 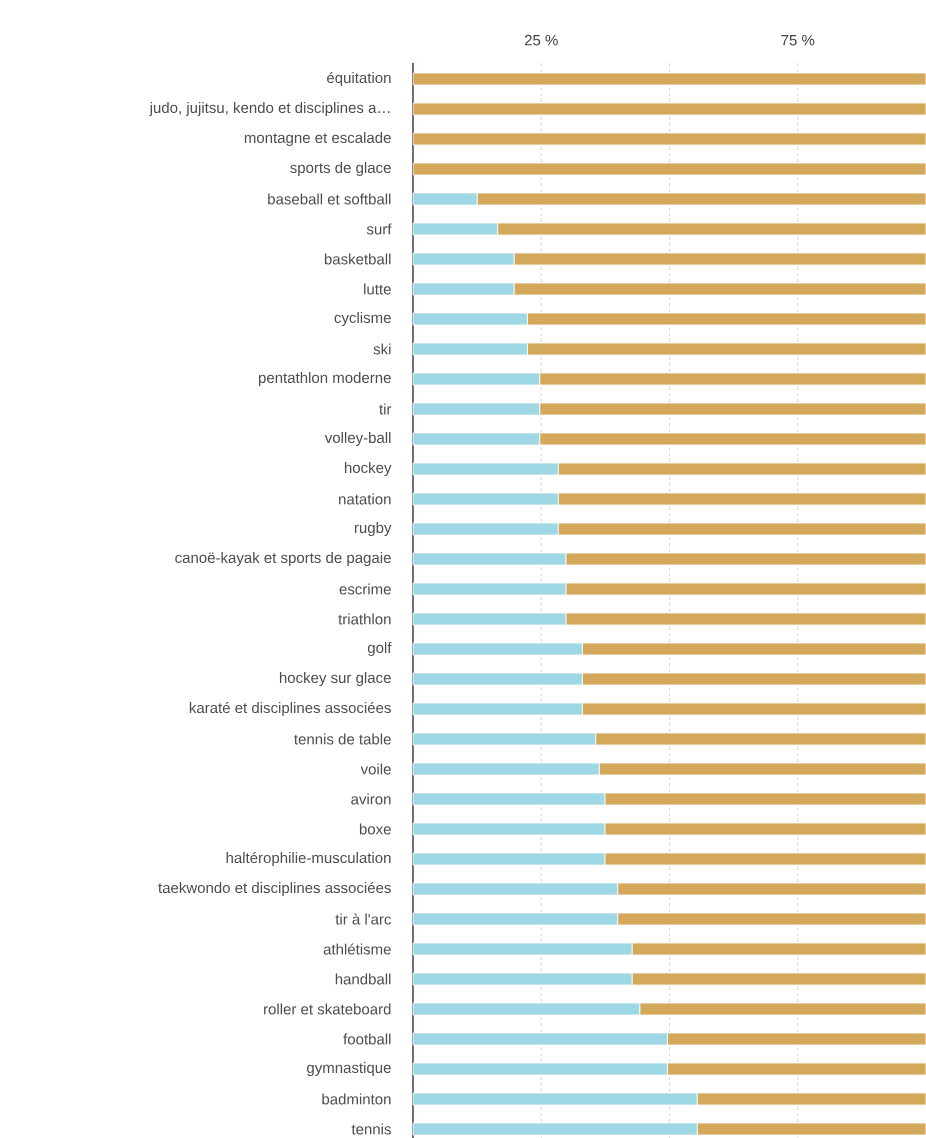 What do you see at coordinates (356, 1099) in the screenshot?
I see `y-tick-label: badminton` at bounding box center [356, 1099].